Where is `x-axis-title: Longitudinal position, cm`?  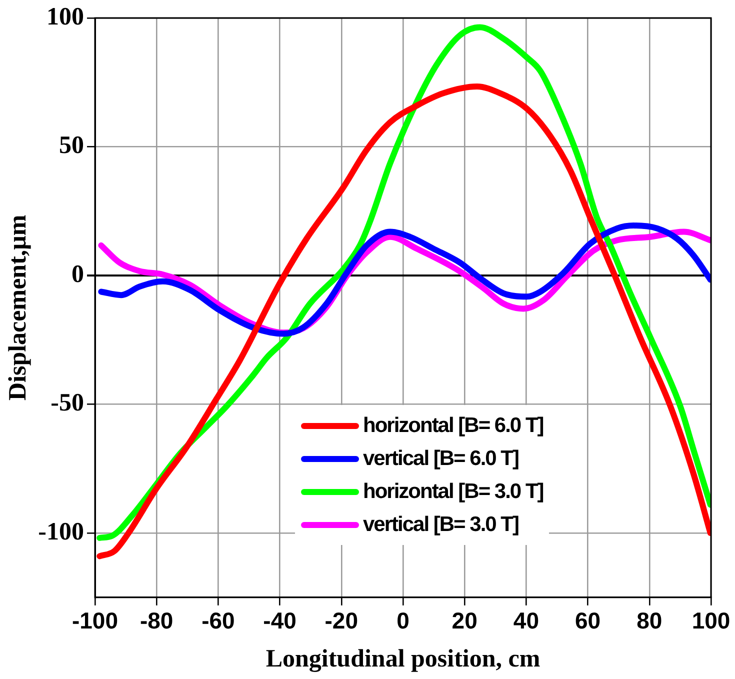 x-axis-title: Longitudinal position, cm is located at coordinates (403, 658).